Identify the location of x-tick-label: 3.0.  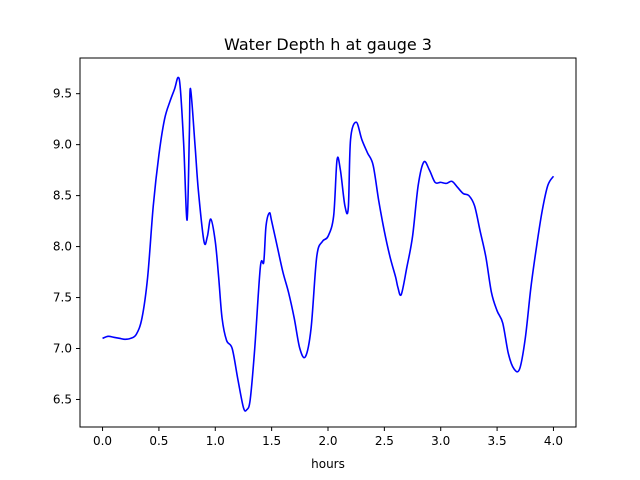
(440, 441).